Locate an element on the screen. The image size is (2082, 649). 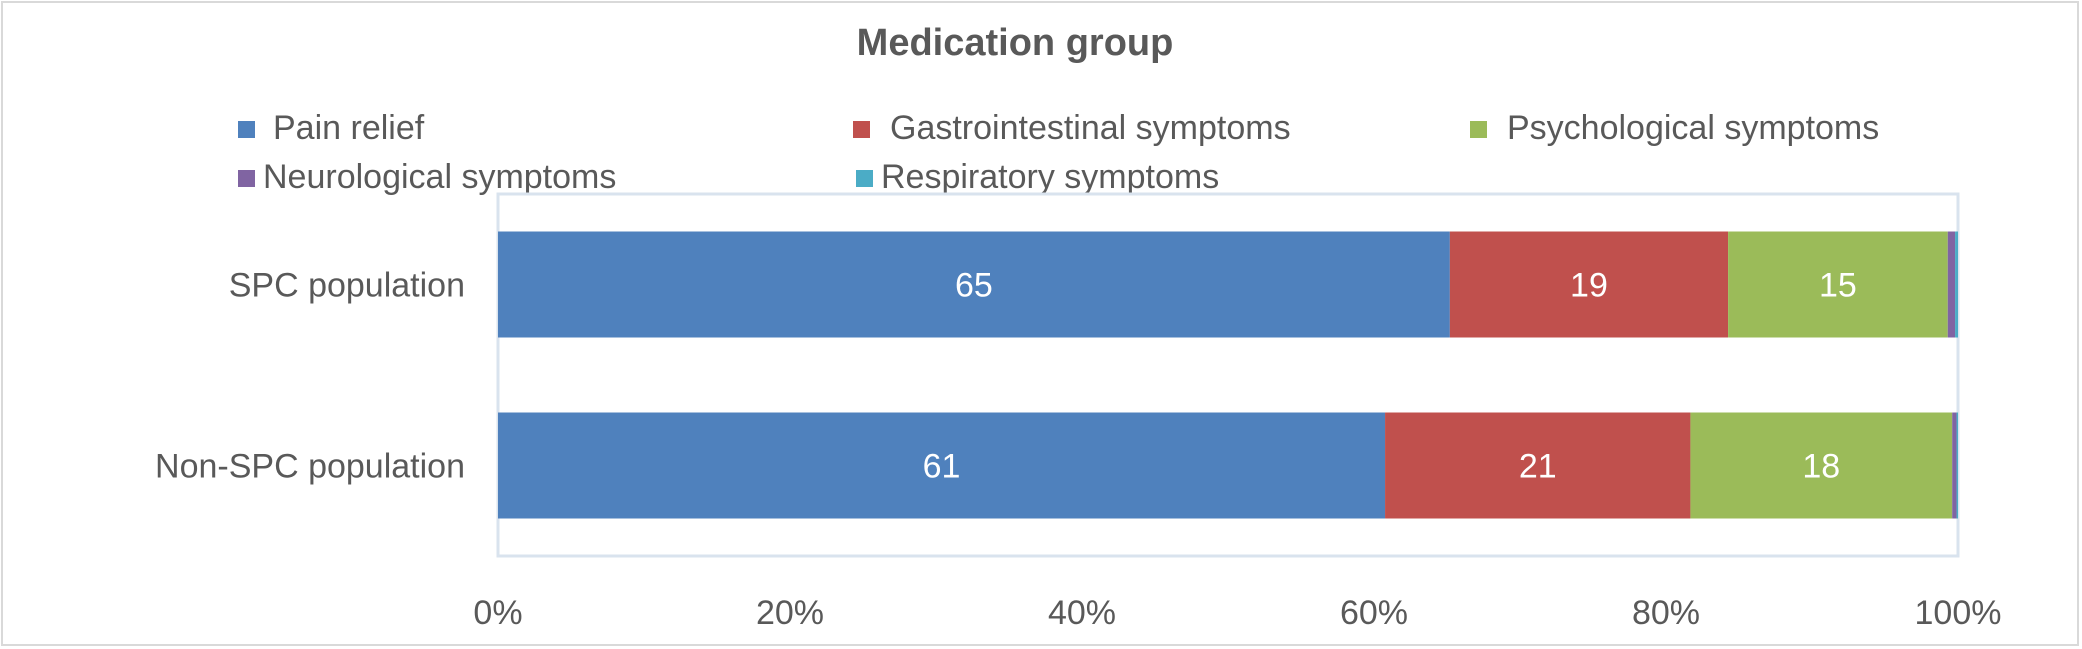
data-label: 61 is located at coordinates (942, 467).